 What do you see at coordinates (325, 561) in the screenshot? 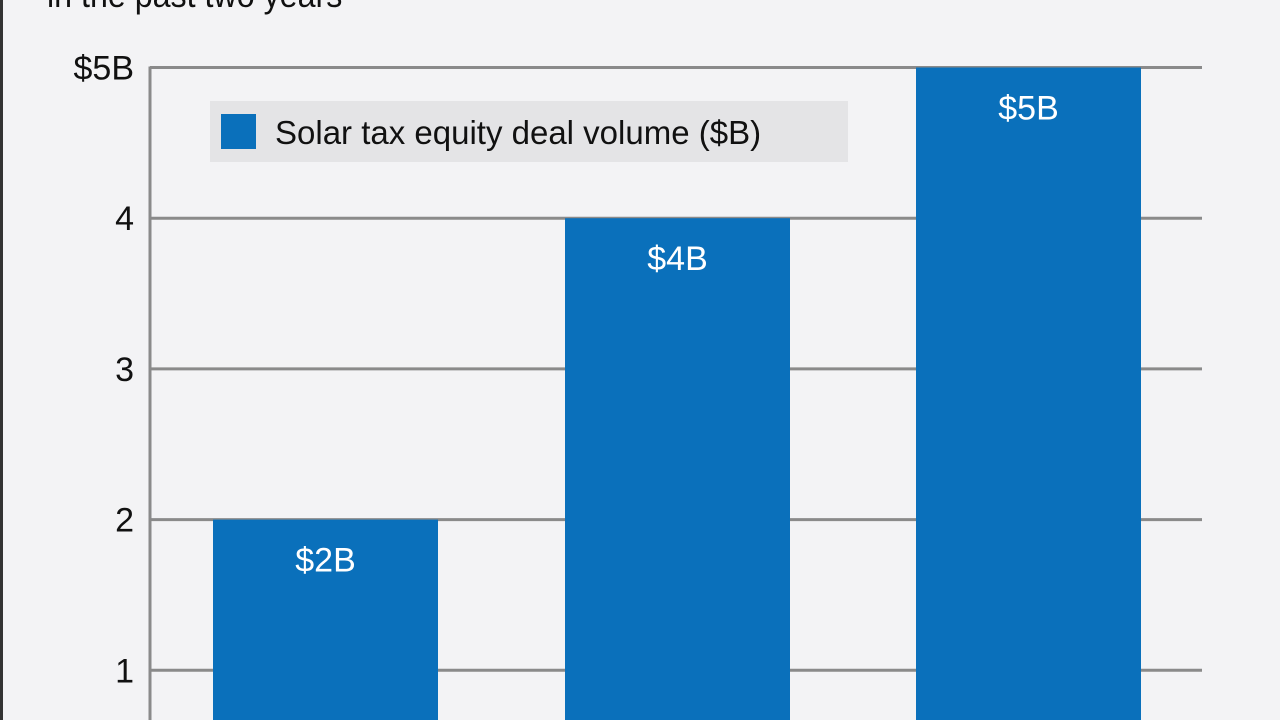
I see `data-label: $2B` at bounding box center [325, 561].